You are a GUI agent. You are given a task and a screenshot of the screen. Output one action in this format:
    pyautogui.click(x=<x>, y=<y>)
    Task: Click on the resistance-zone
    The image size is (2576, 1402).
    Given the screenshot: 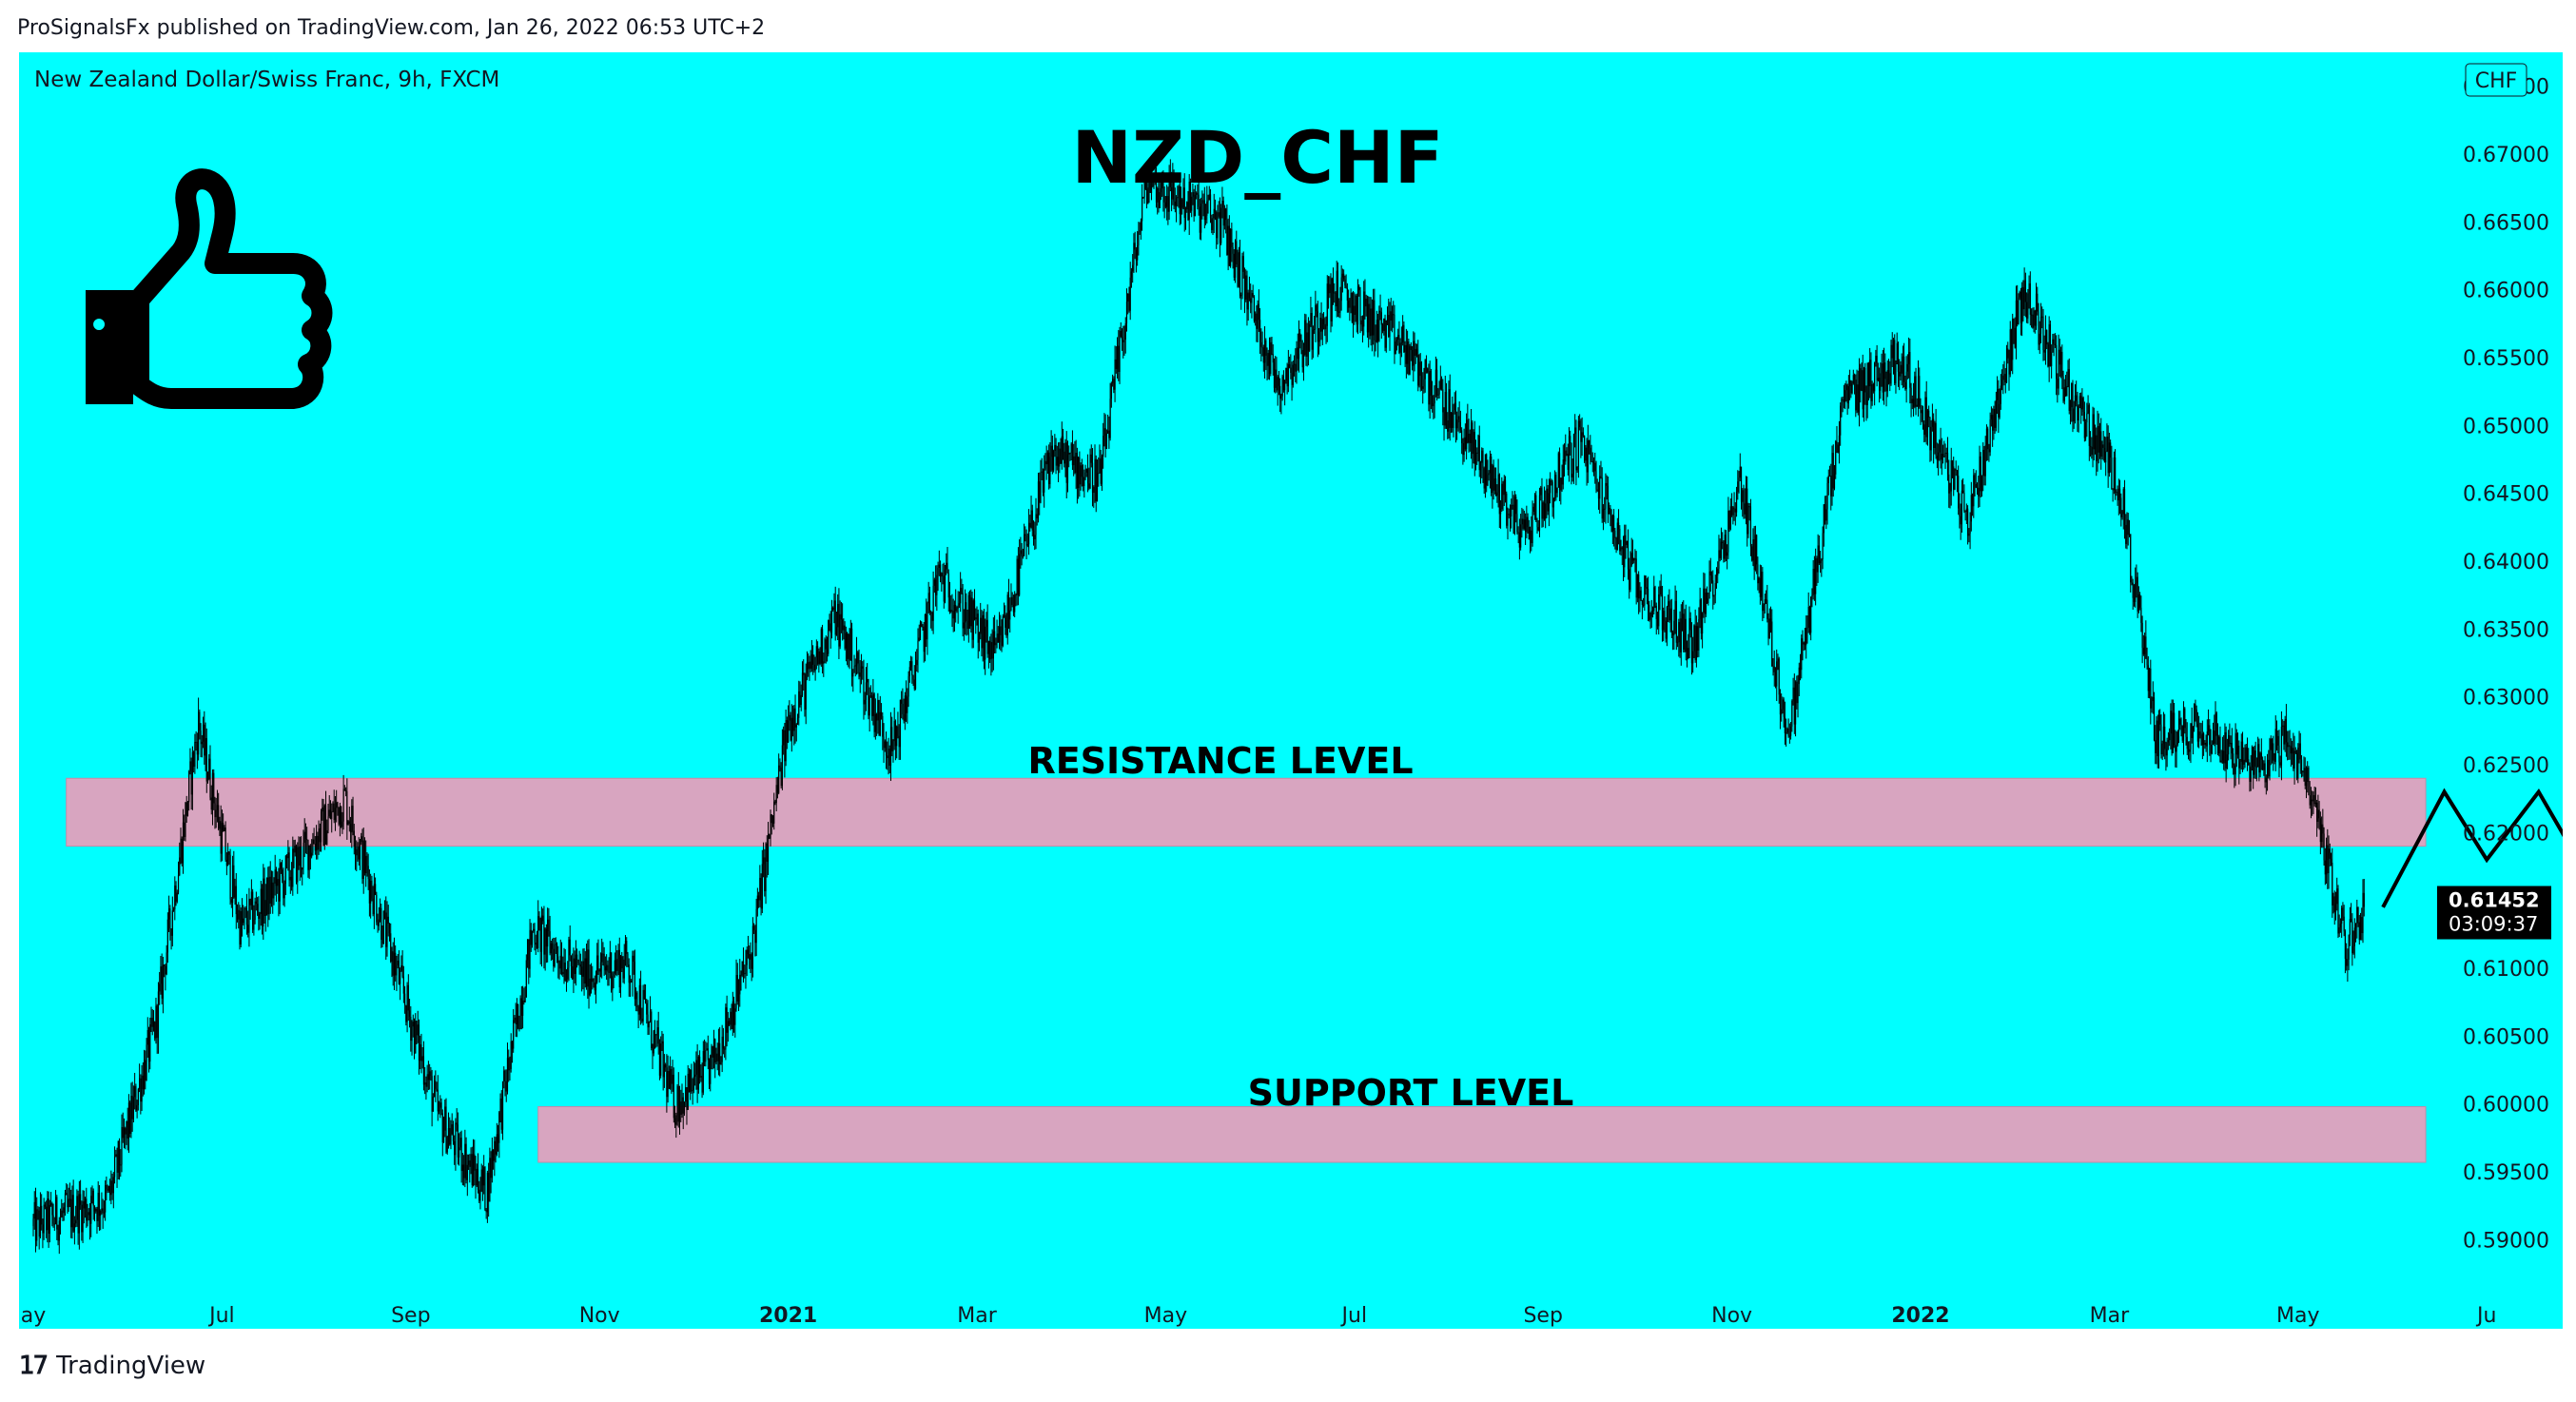 What is the action you would take?
    pyautogui.click(x=1247, y=812)
    